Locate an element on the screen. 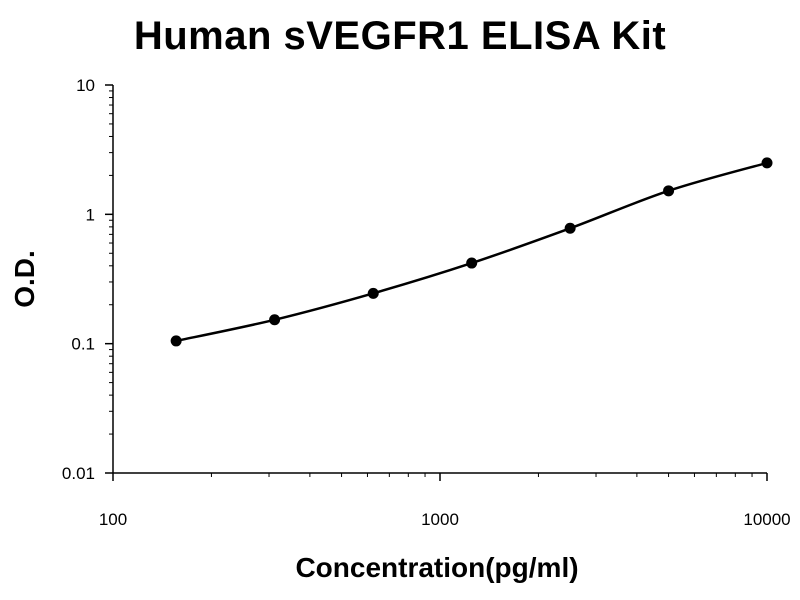 This screenshot has height=600, width=800. x-tick-label: 1000 is located at coordinates (440, 519).